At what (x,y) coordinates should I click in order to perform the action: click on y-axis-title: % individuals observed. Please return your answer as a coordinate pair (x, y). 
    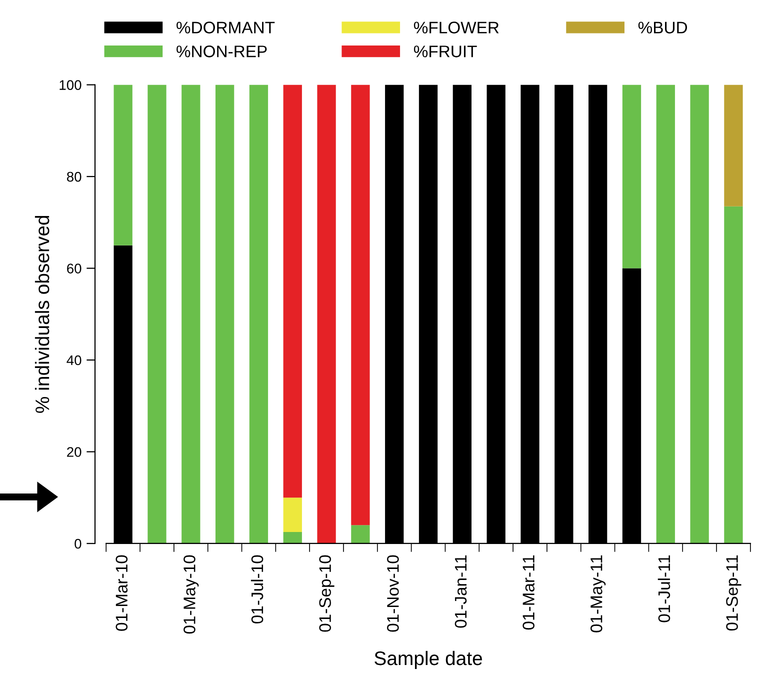
    Looking at the image, I should click on (42, 314).